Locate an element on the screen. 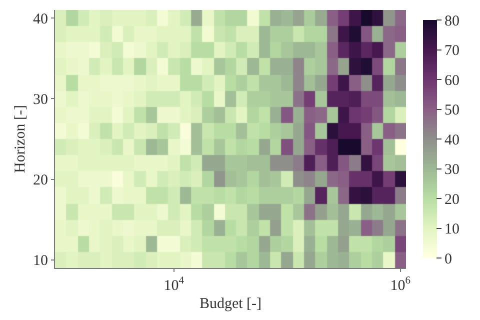  color-bar-label: 60 is located at coordinates (452, 80).